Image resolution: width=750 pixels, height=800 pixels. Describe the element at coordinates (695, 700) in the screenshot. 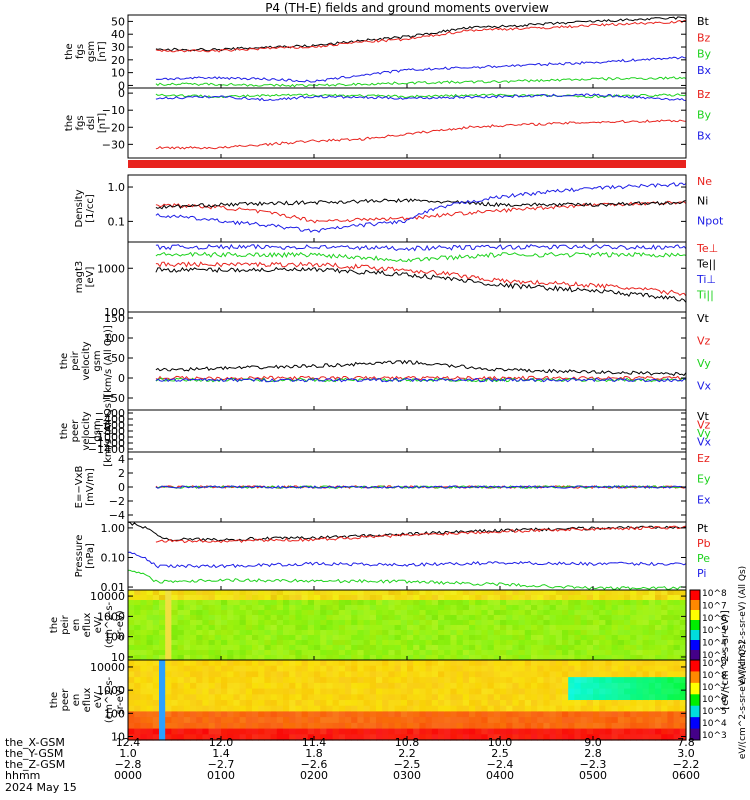

I see `colorbar-frame` at that location.